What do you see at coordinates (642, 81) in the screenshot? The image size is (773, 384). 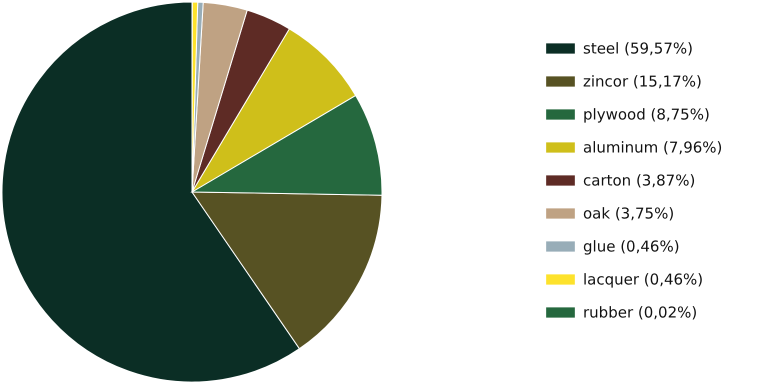 I see `legend-label: zincor (15,17%)` at bounding box center [642, 81].